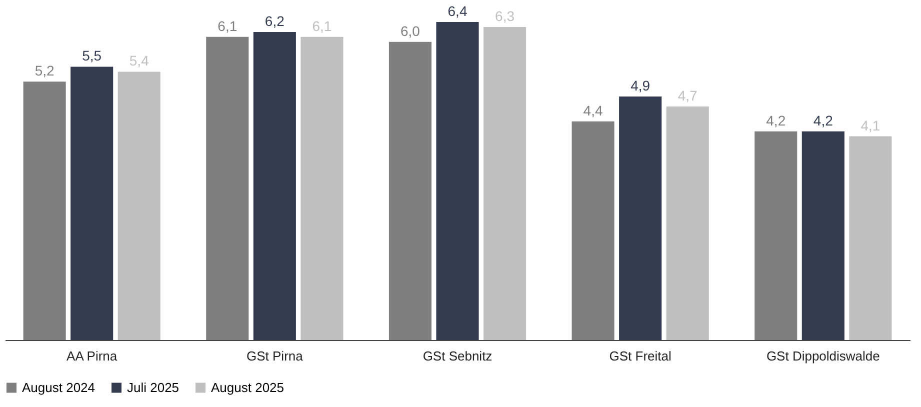  What do you see at coordinates (92, 56) in the screenshot?
I see `data-label: 5,5` at bounding box center [92, 56].